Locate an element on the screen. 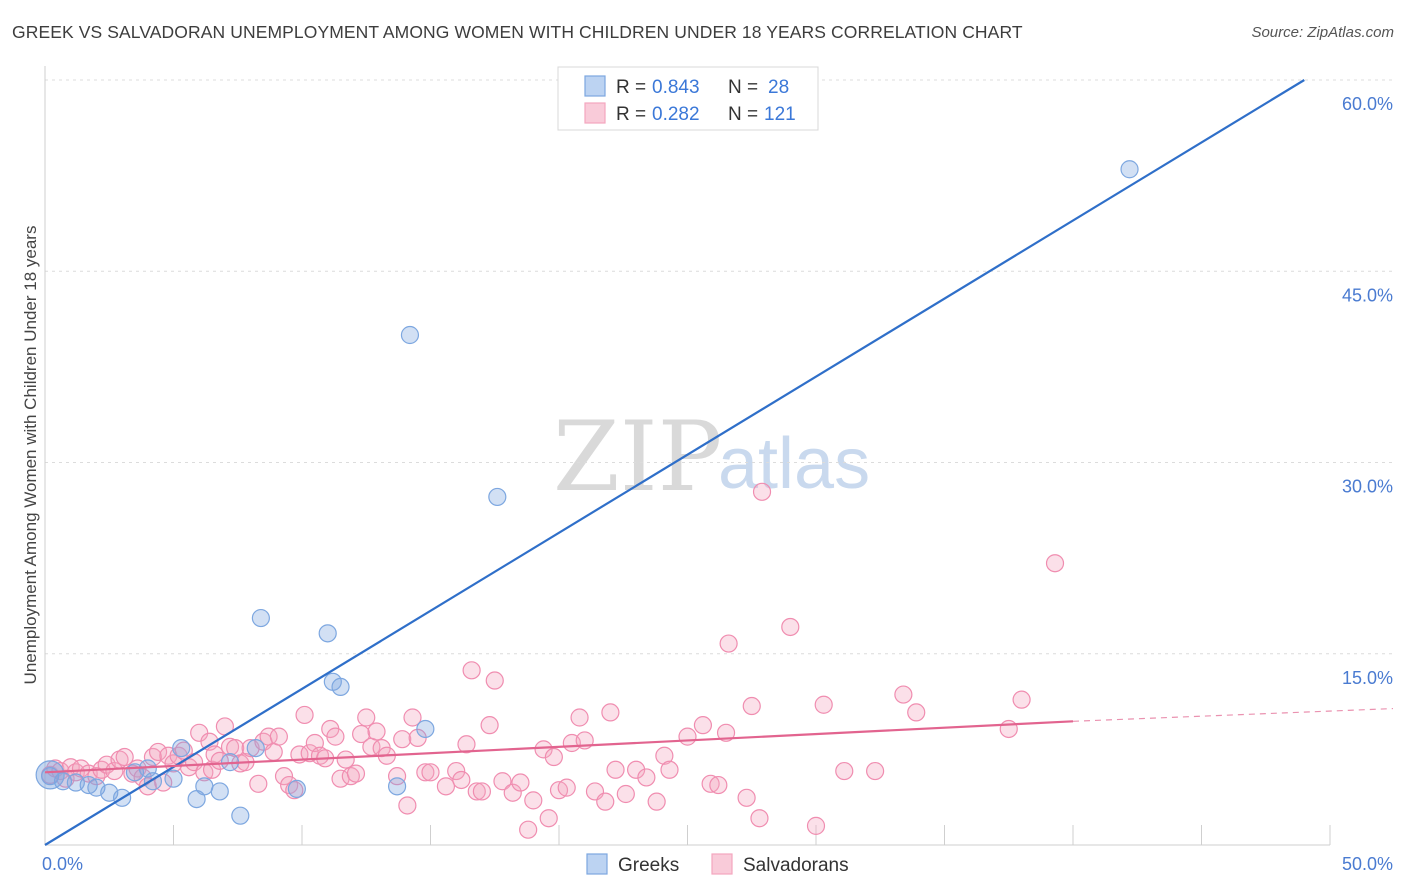 This screenshot has width=1406, height=892. legend-r-value-salvadorans: 0.282 is located at coordinates (676, 114).